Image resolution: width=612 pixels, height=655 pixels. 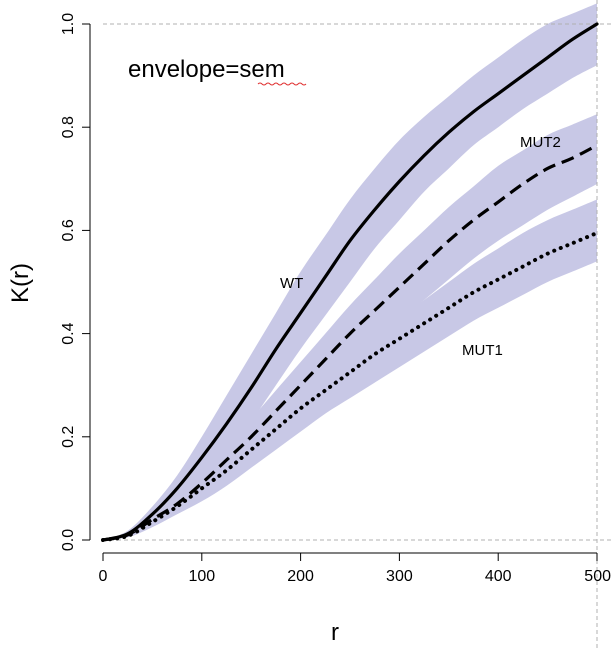 I want to click on y-tick-label: 1.0, so click(x=68, y=24).